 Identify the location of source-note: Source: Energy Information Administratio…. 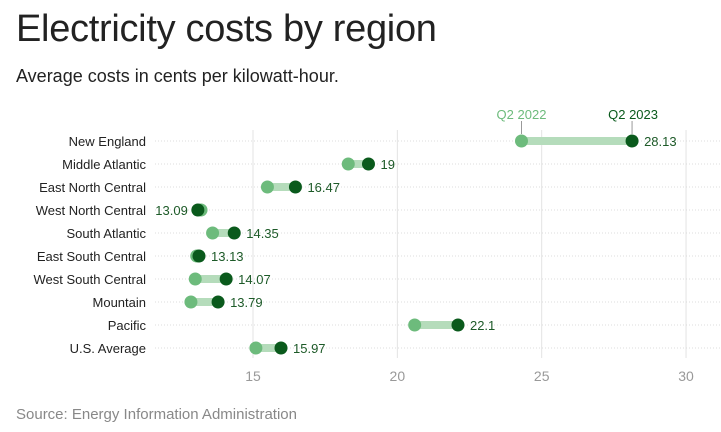
(156, 414).